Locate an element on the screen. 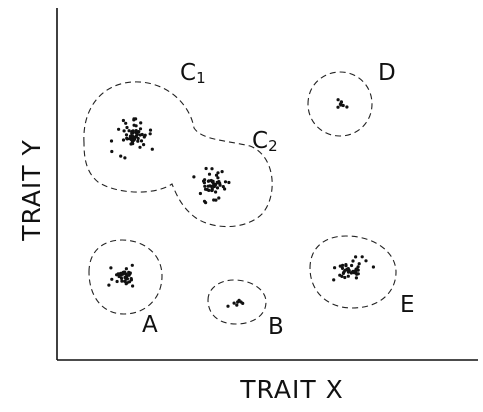 This screenshot has width=483, height=412. cluster-label-d: D is located at coordinates (387, 73).